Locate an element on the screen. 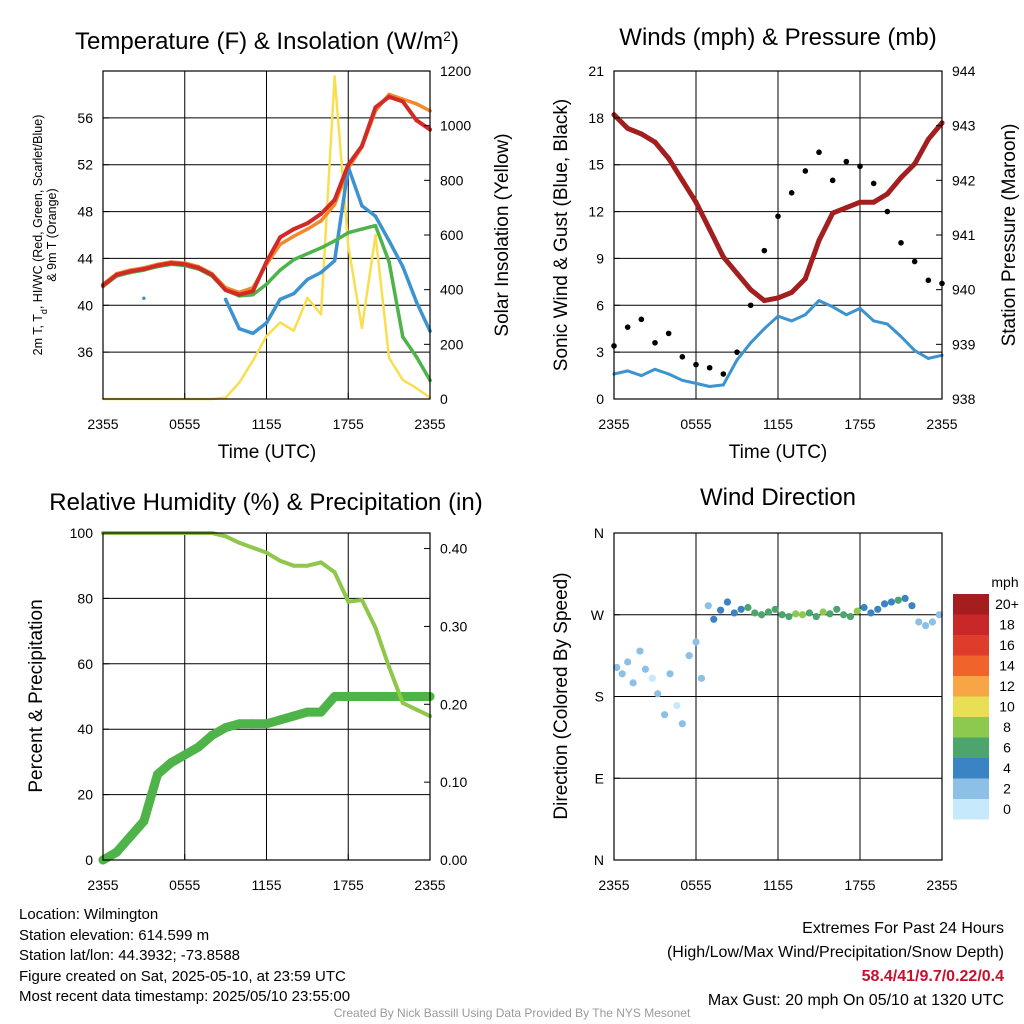 The width and height of the screenshot is (1024, 1024). y-tick-label: 9 is located at coordinates (600, 258).